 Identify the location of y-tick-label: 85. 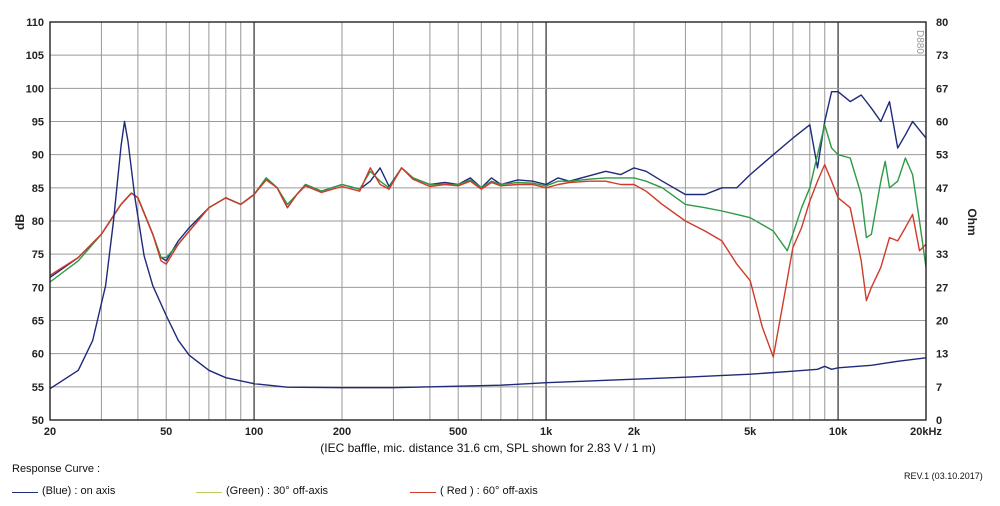
(38, 189).